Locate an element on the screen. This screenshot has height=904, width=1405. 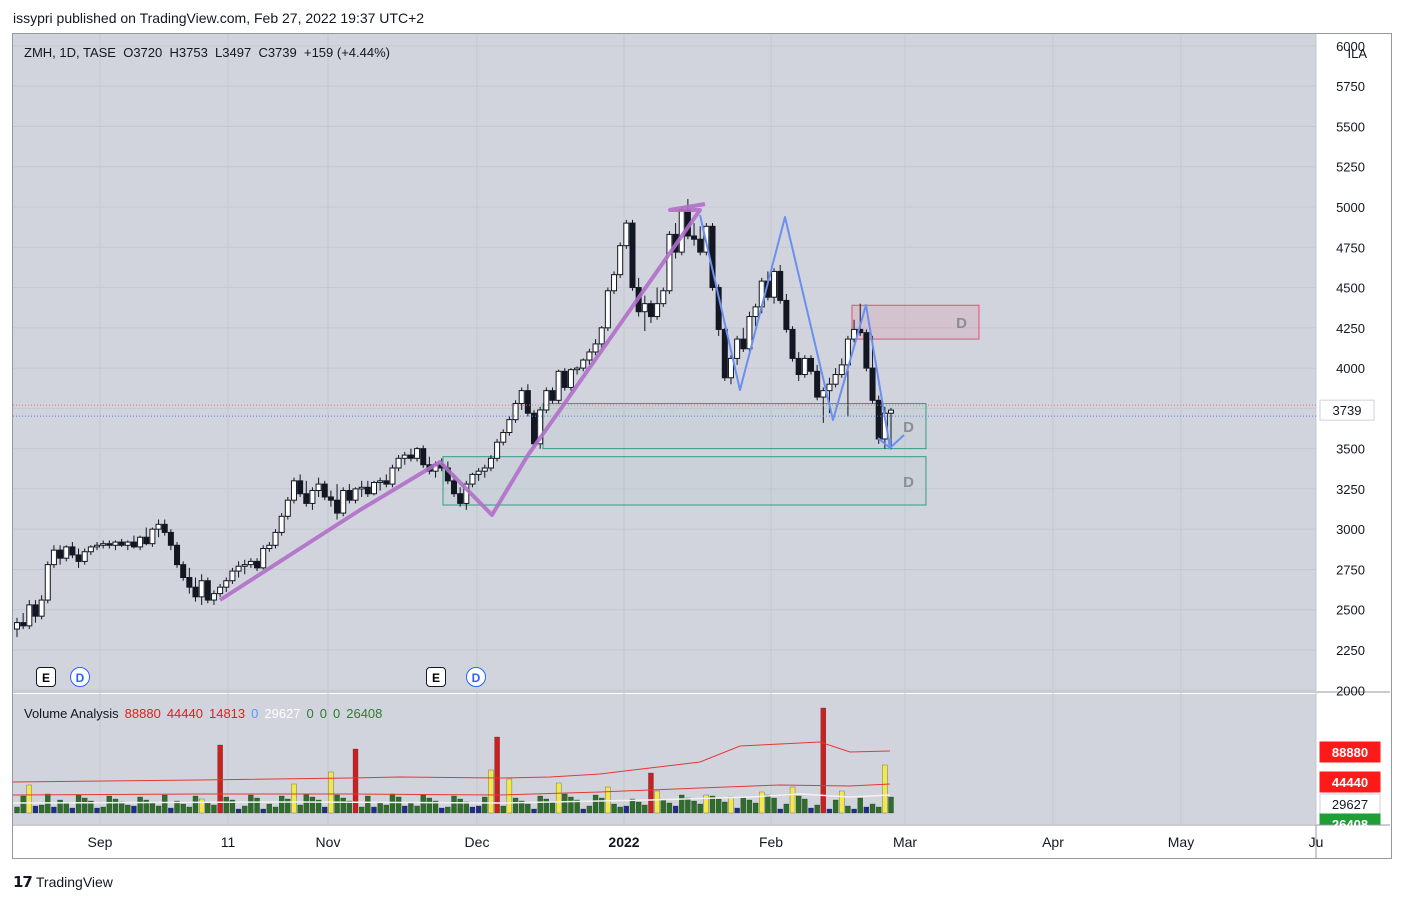
price-tick-label: 5500 is located at coordinates (1350, 126).